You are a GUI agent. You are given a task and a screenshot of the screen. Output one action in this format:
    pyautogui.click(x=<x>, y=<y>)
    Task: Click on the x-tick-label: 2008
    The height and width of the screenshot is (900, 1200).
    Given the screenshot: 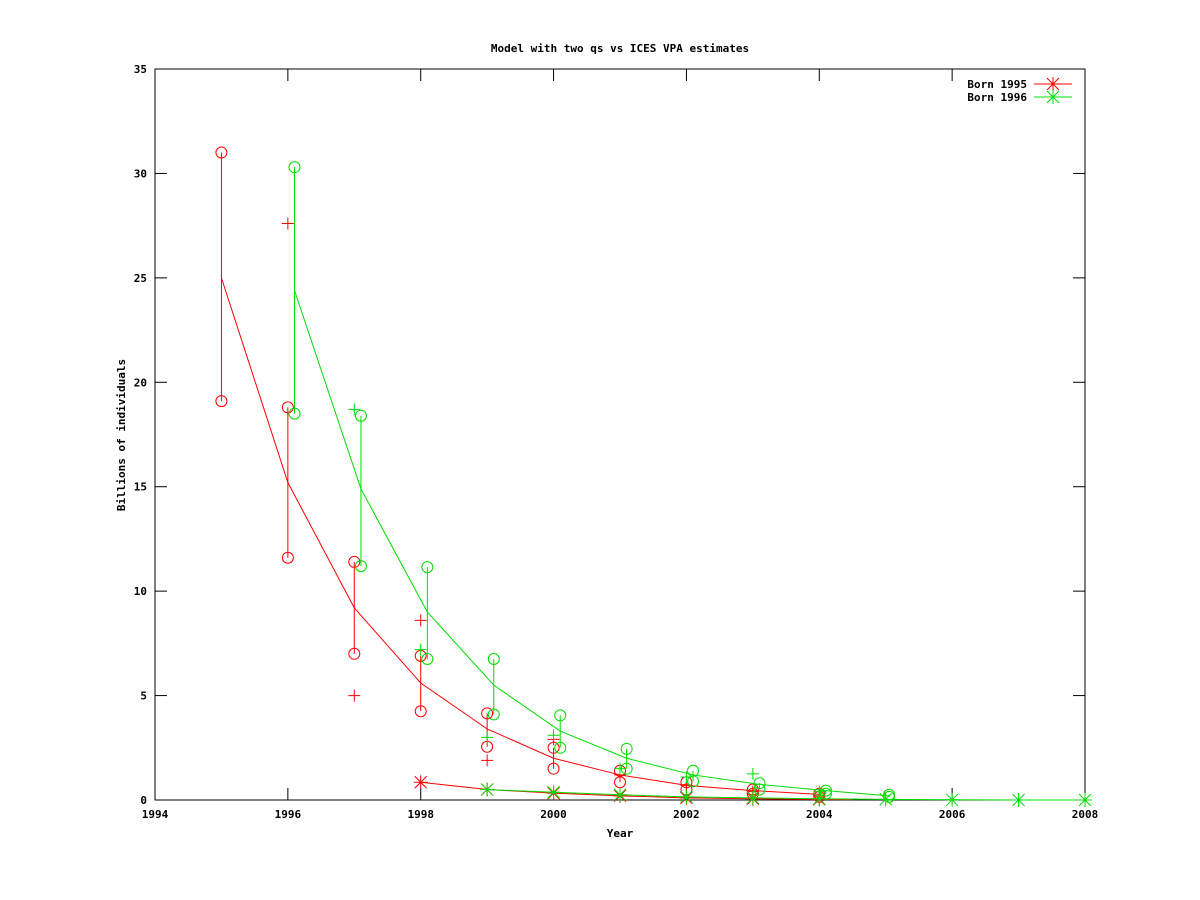 What is the action you would take?
    pyautogui.click(x=1085, y=814)
    